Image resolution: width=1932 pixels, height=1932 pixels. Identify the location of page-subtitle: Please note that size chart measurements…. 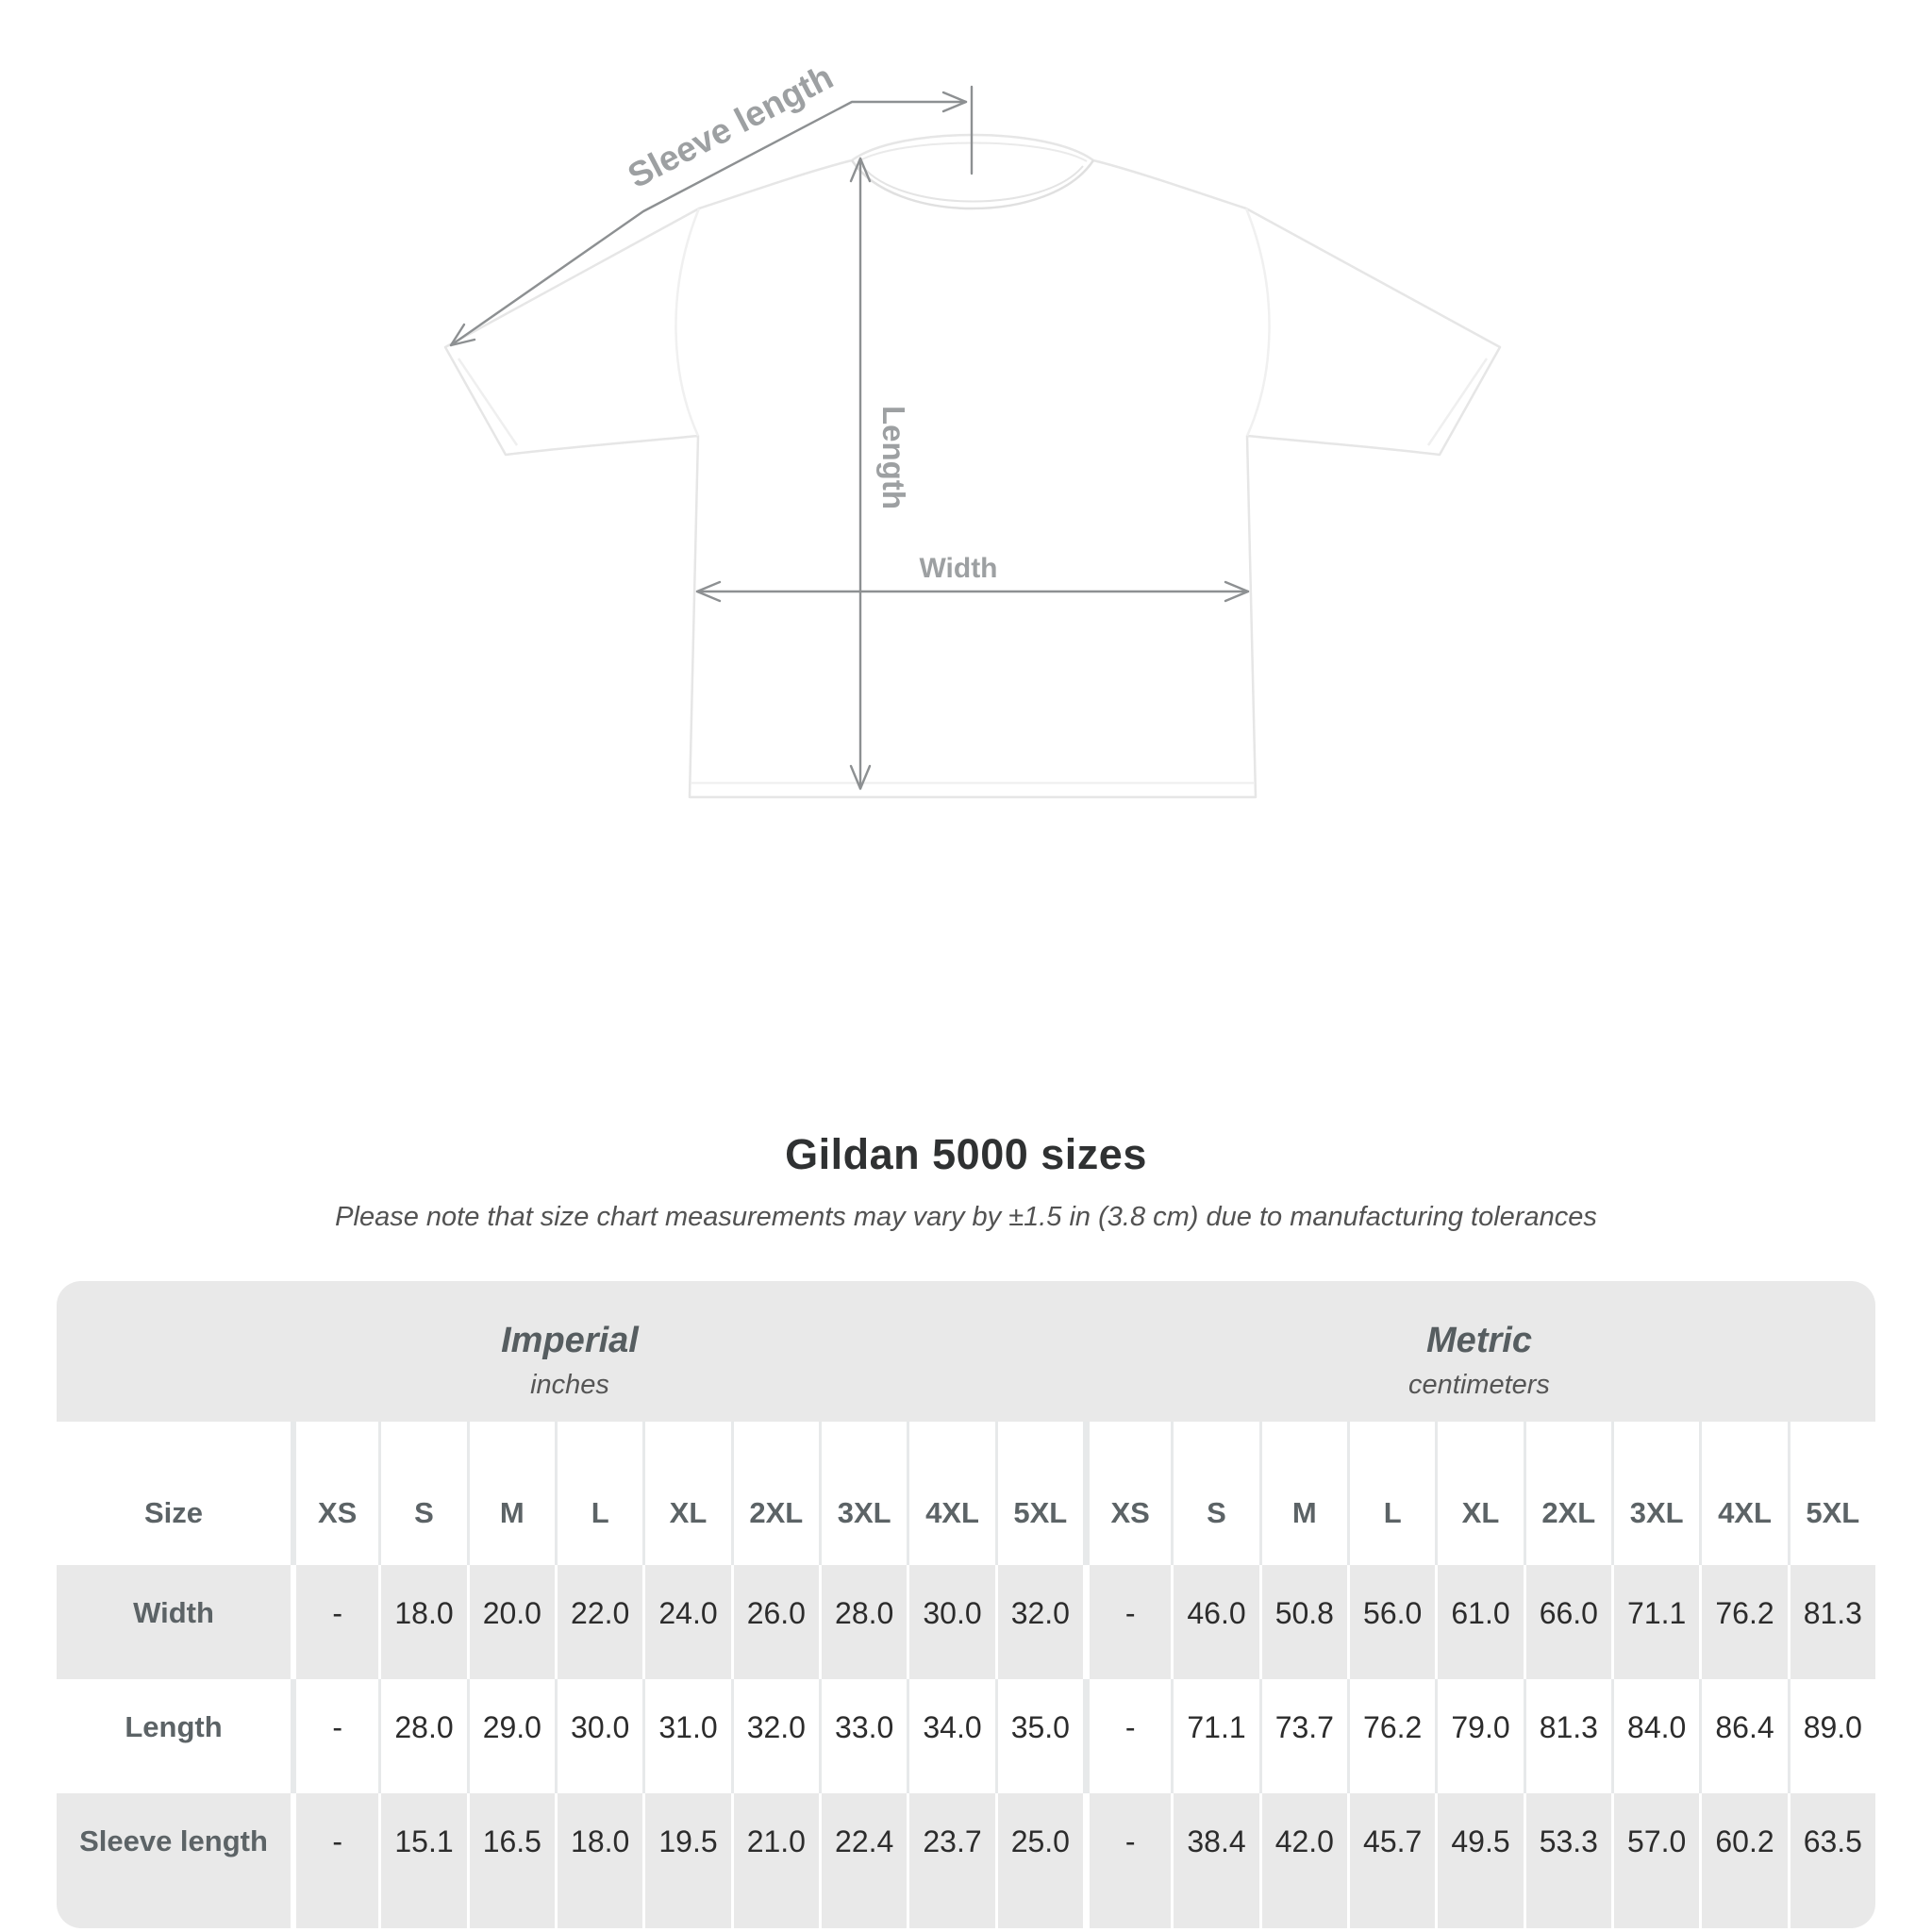
(966, 1217).